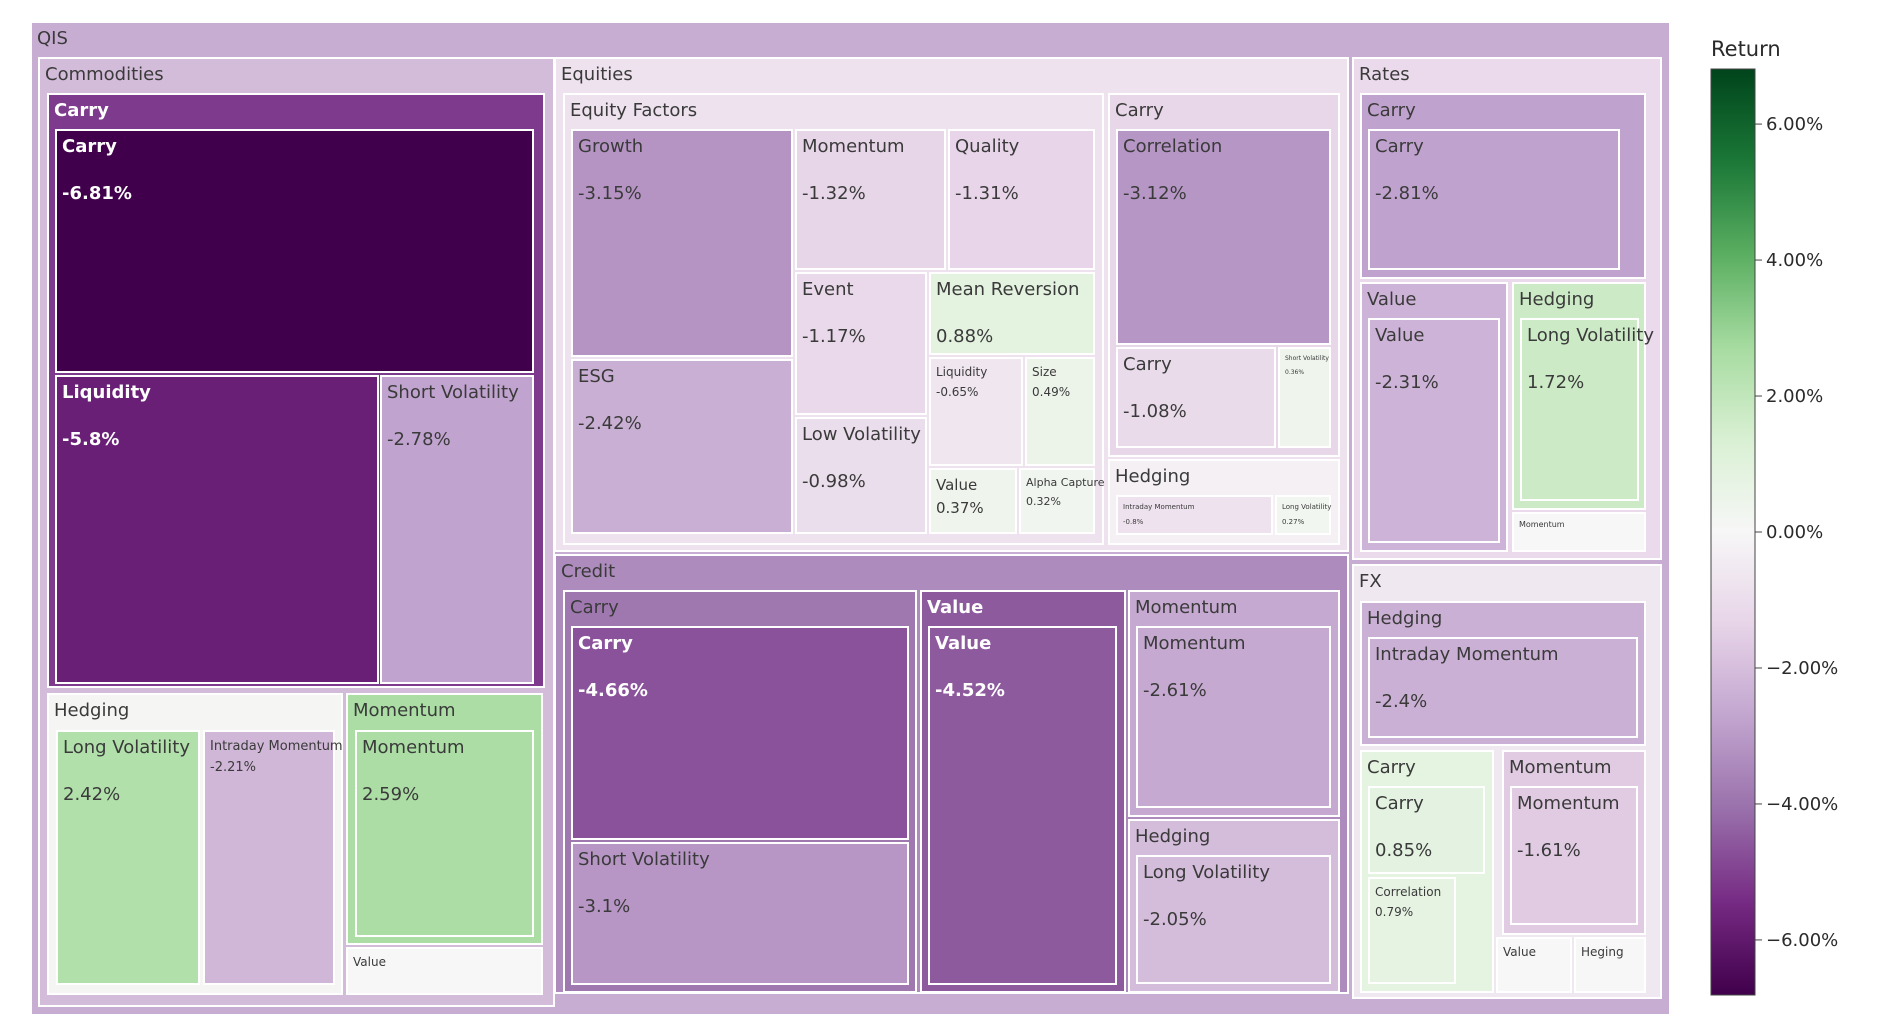 This screenshot has height=1025, width=1878. Describe the element at coordinates (1794, 532) in the screenshot. I see `colorbar-tick-label: 0.00%` at that location.